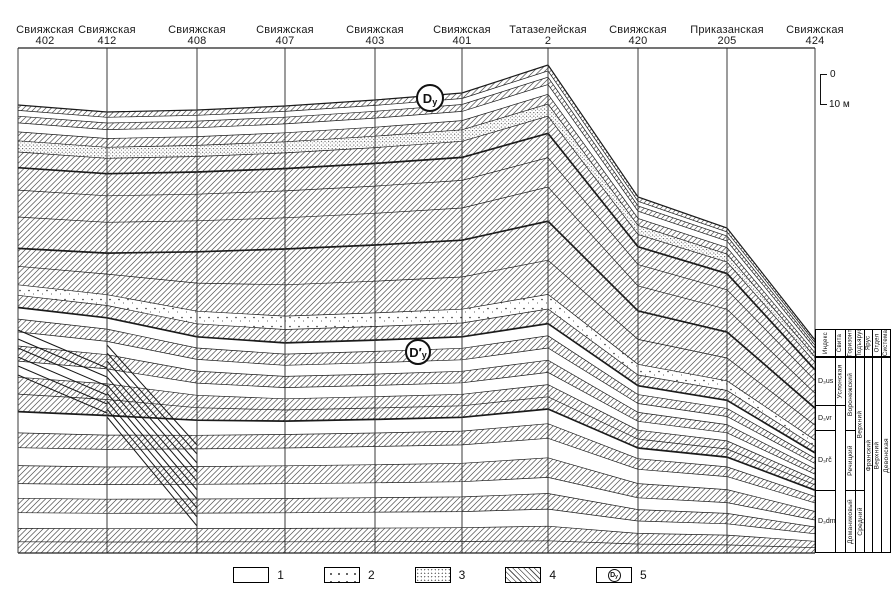 The height and width of the screenshot is (605, 893). What do you see at coordinates (424, 355) in the screenshot?
I see `marker-dy-prime-sub: y` at bounding box center [424, 355].